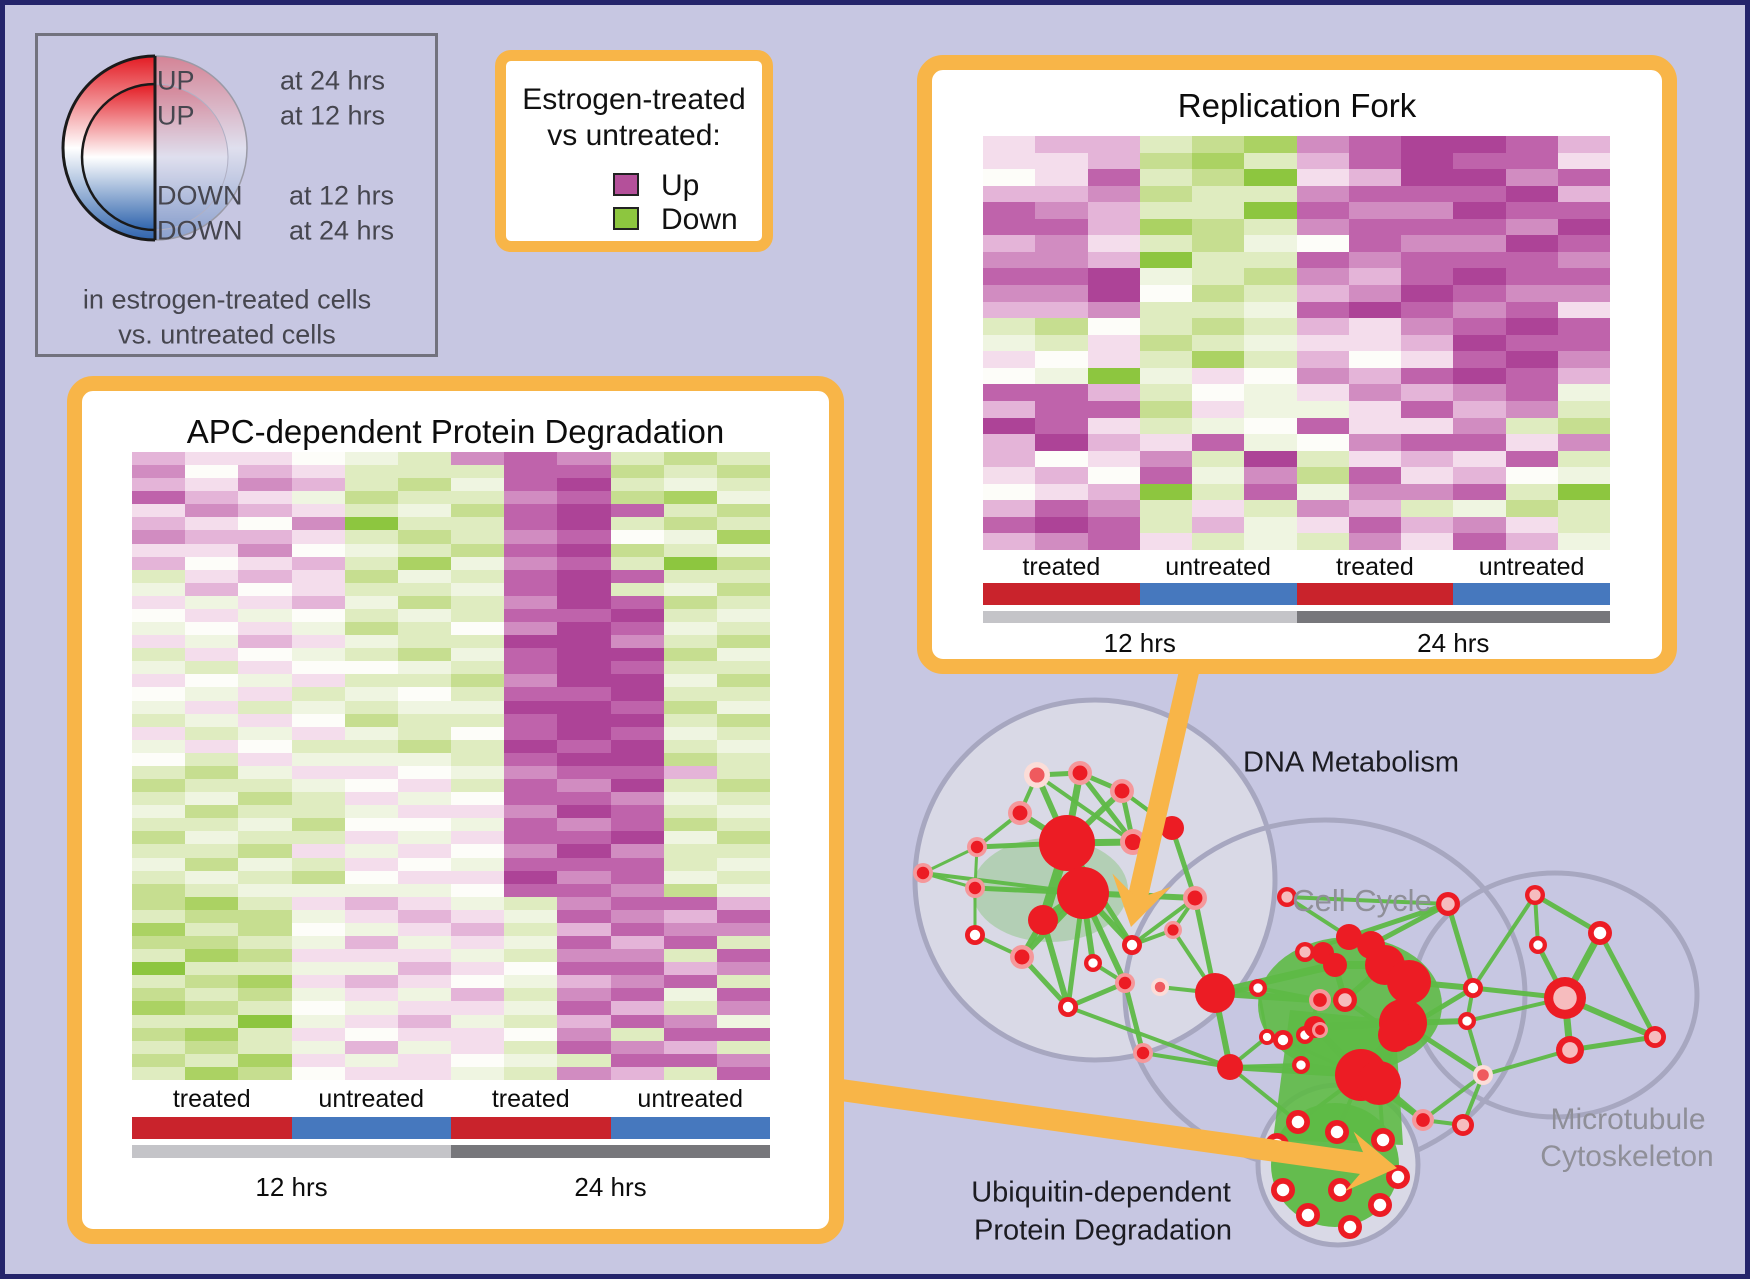 The width and height of the screenshot is (1750, 1279). What do you see at coordinates (1555, 995) in the screenshot?
I see `cluster-region-microtubule-cytoskeleton` at bounding box center [1555, 995].